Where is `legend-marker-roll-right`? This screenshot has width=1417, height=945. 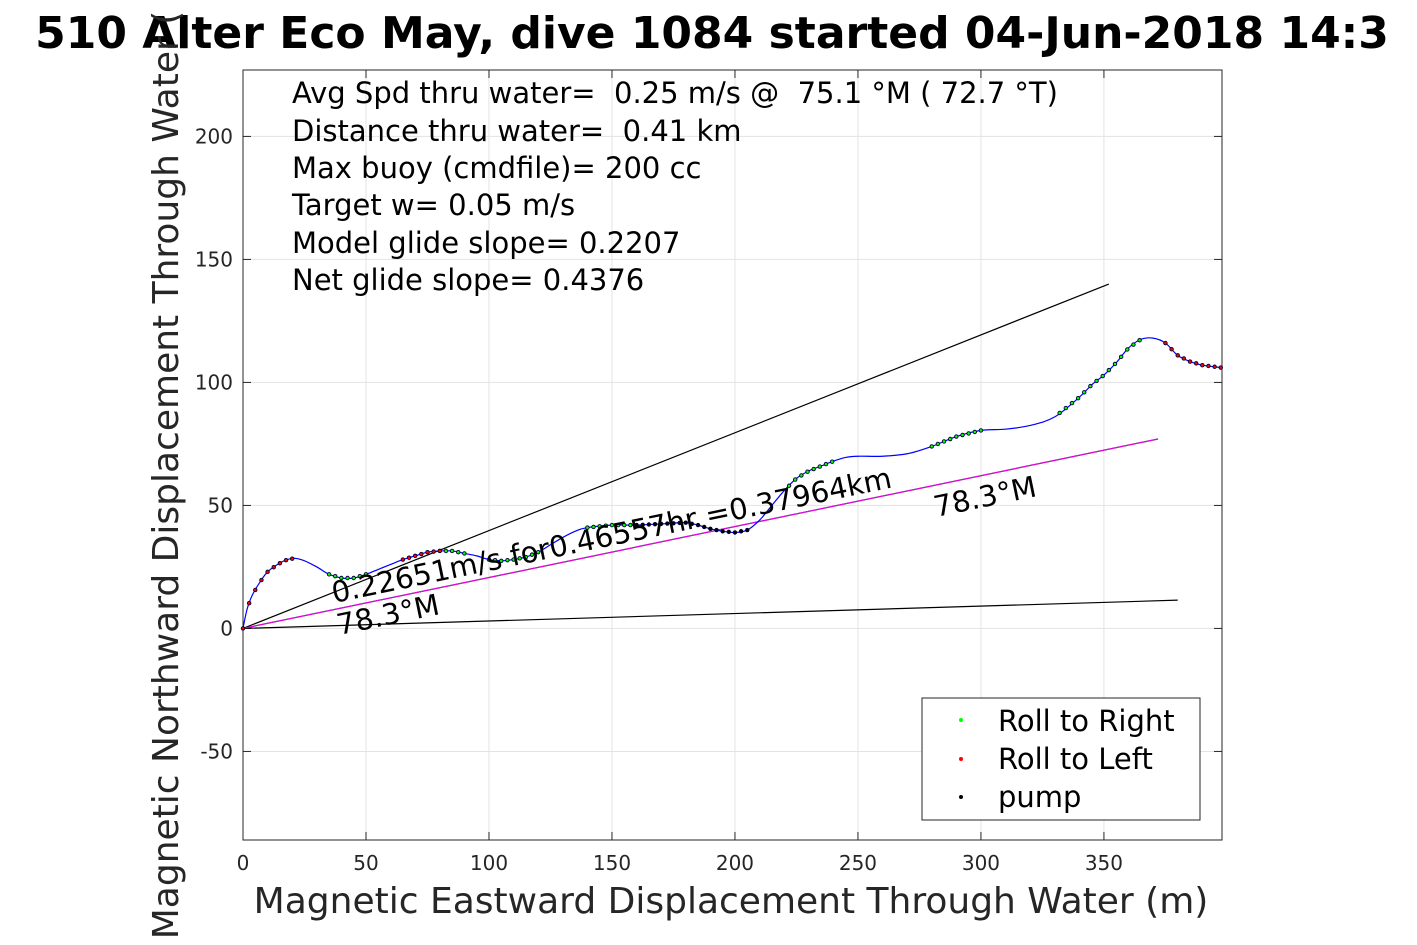
legend-marker-roll-right is located at coordinates (961, 720).